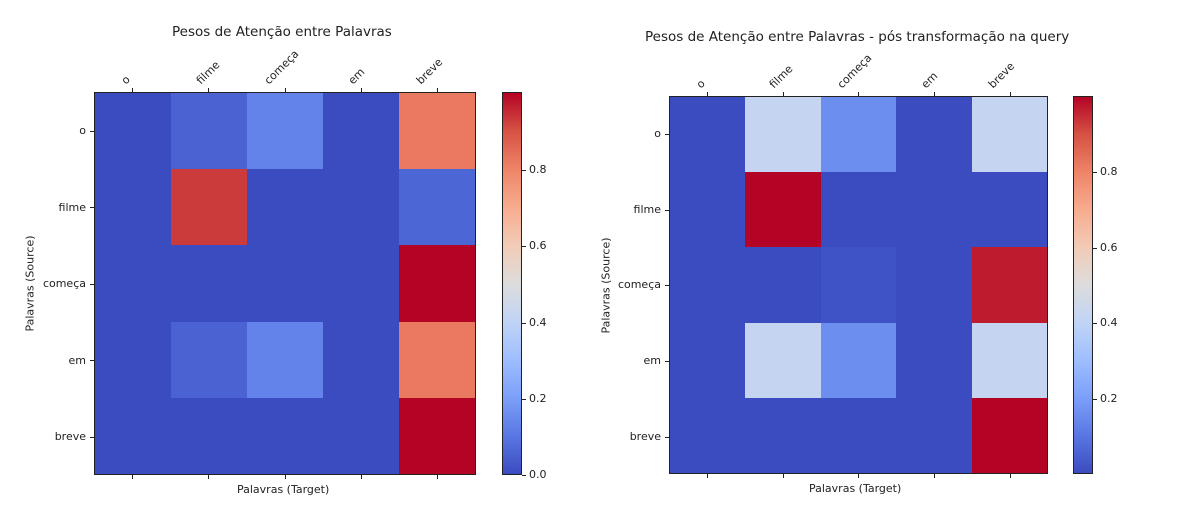 The height and width of the screenshot is (513, 1200). What do you see at coordinates (1001, 75) in the screenshot?
I see `x-tick-label: breve` at bounding box center [1001, 75].